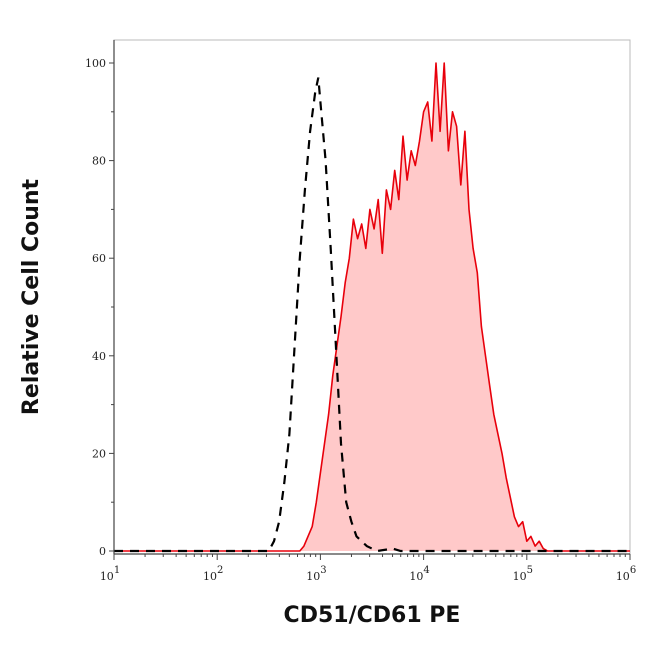  What do you see at coordinates (213, 574) in the screenshot?
I see `x-tick-label: 10²` at bounding box center [213, 574].